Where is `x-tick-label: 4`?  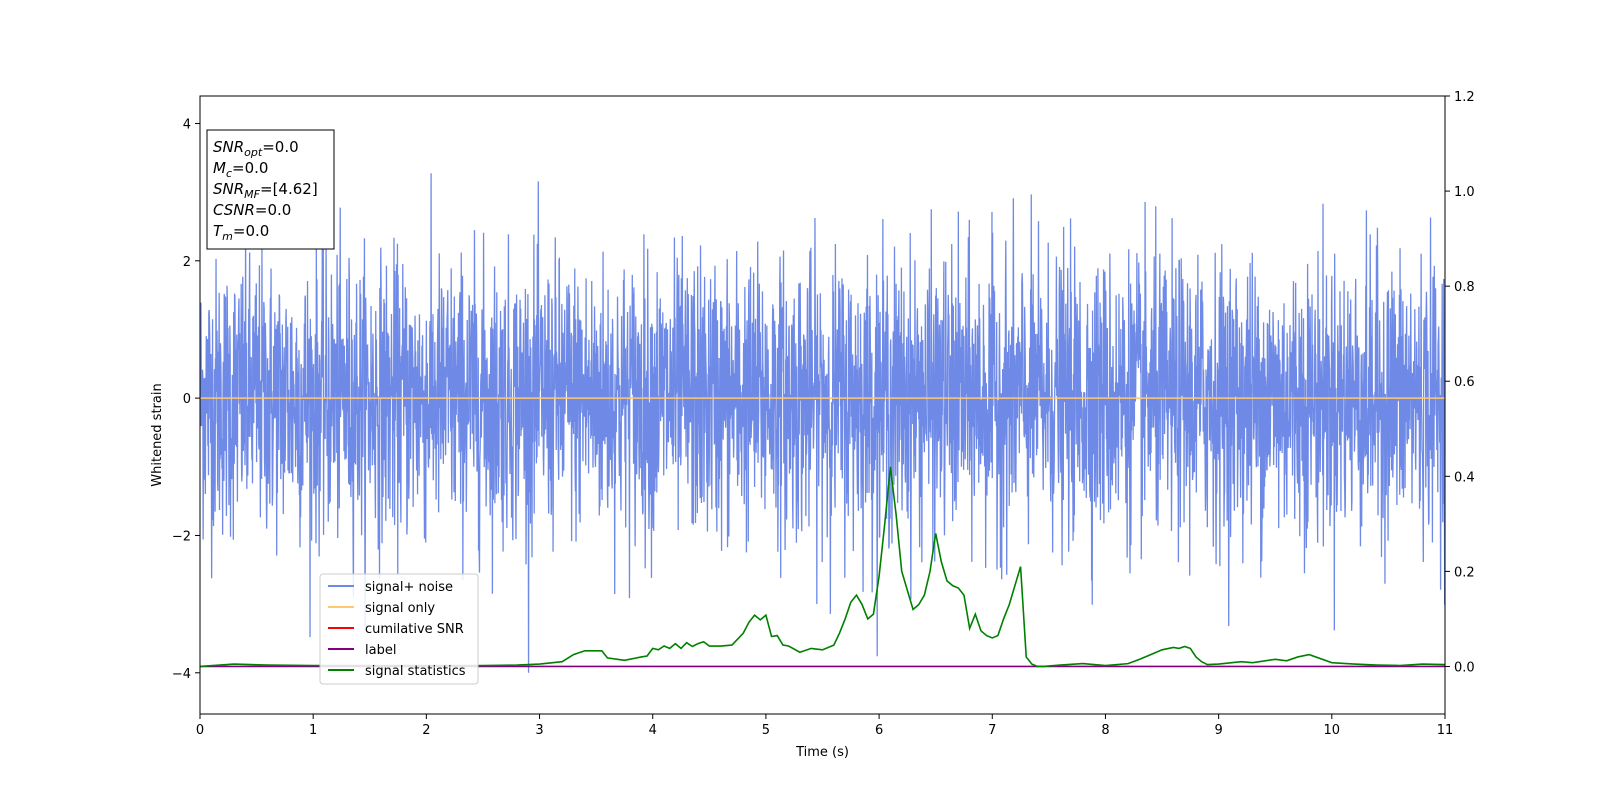 x-tick-label: 4 is located at coordinates (653, 730).